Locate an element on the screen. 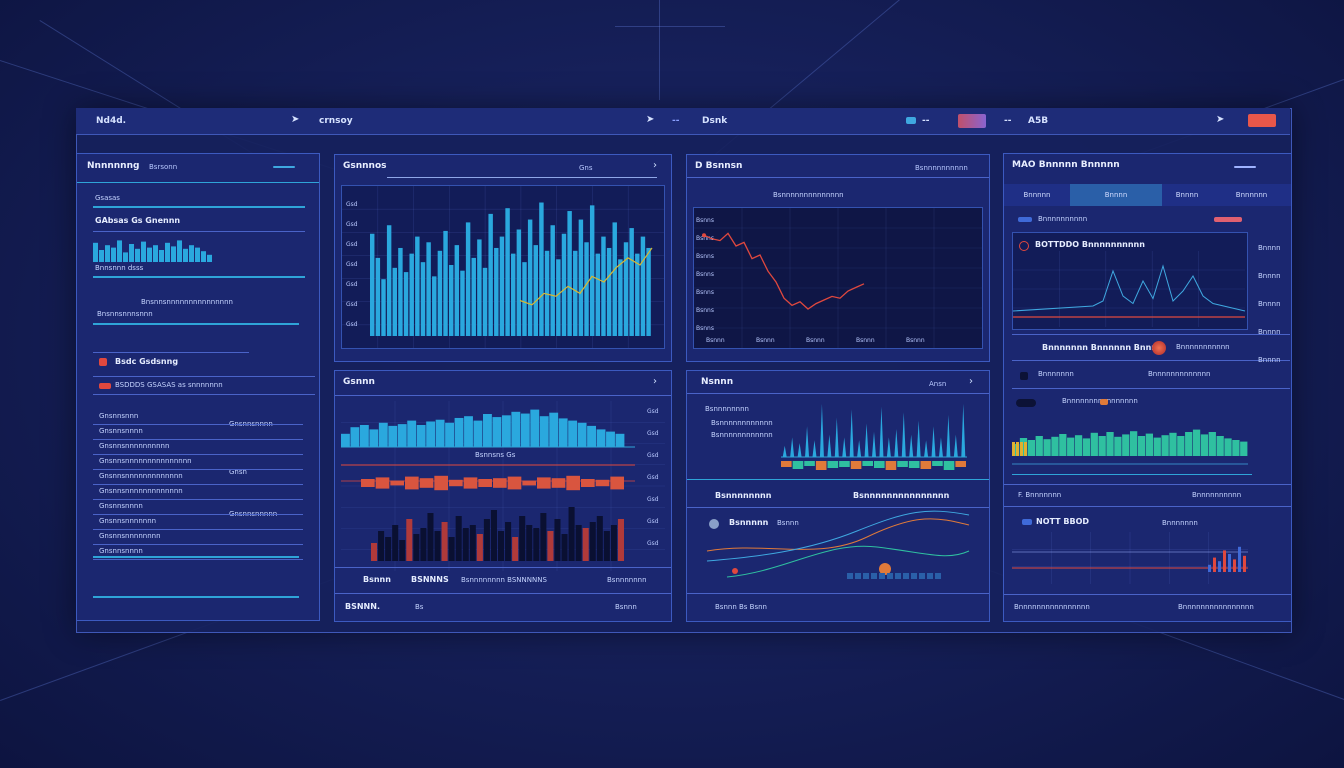  menu-icon is located at coordinates (1245, 167).